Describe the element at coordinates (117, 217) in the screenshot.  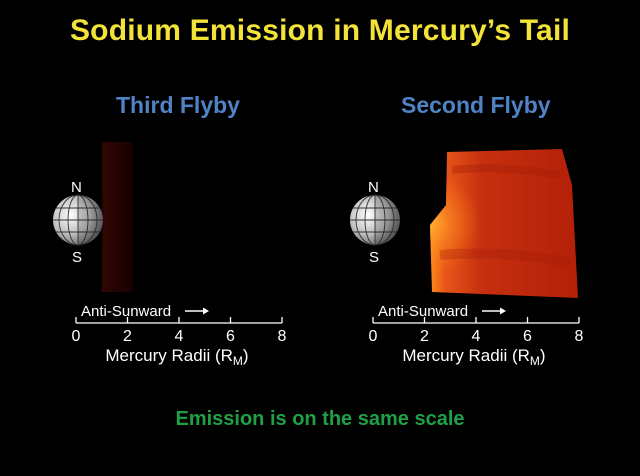
I see `emission-region-third` at that location.